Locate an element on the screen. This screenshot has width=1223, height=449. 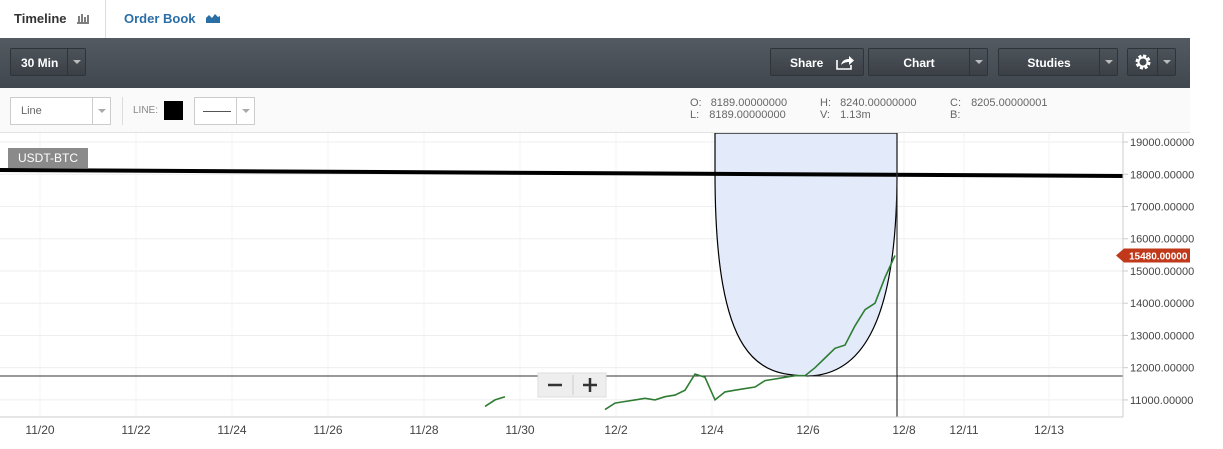
ohlc-label: B: is located at coordinates (955, 115).